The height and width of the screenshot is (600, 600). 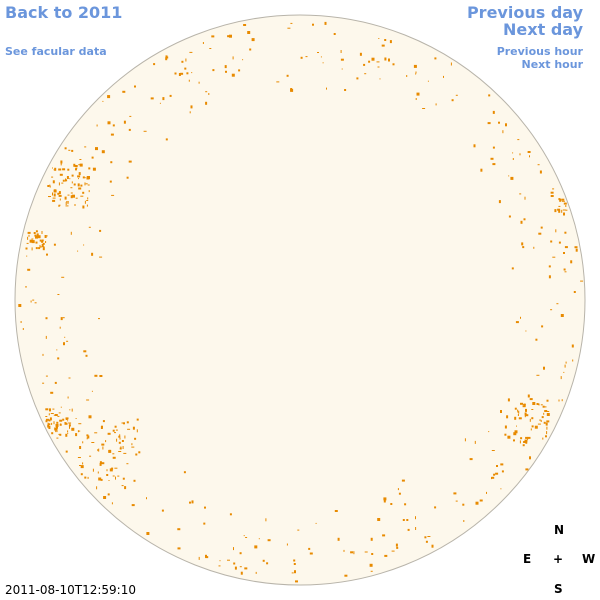 I want to click on back-link: Back to 2011, so click(x=64, y=12).